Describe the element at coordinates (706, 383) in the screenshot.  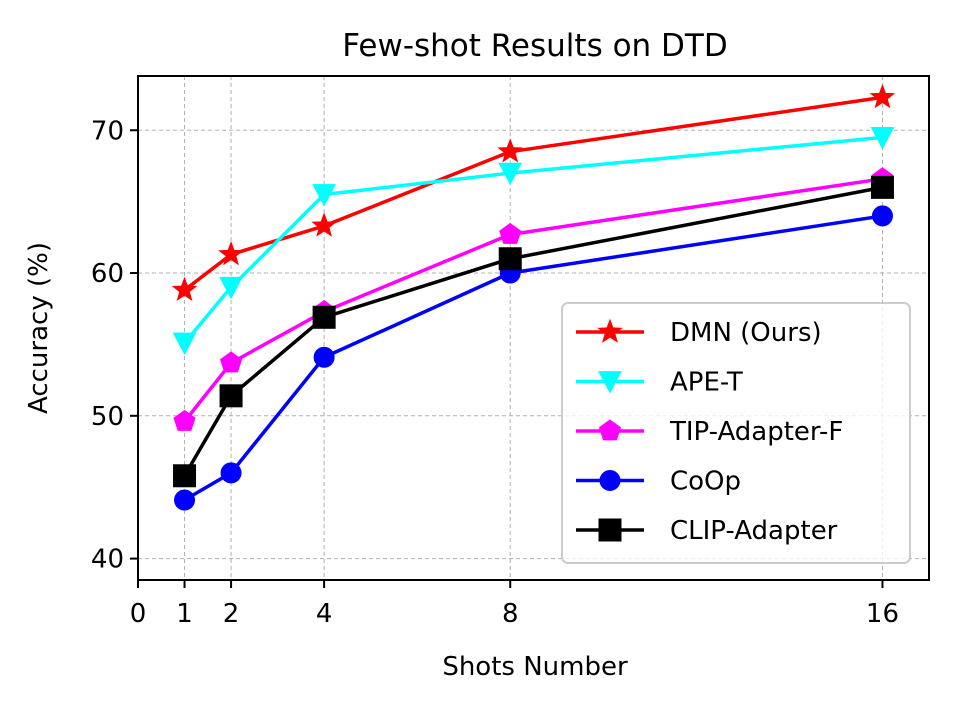
I see `legend-label: APE-T` at that location.